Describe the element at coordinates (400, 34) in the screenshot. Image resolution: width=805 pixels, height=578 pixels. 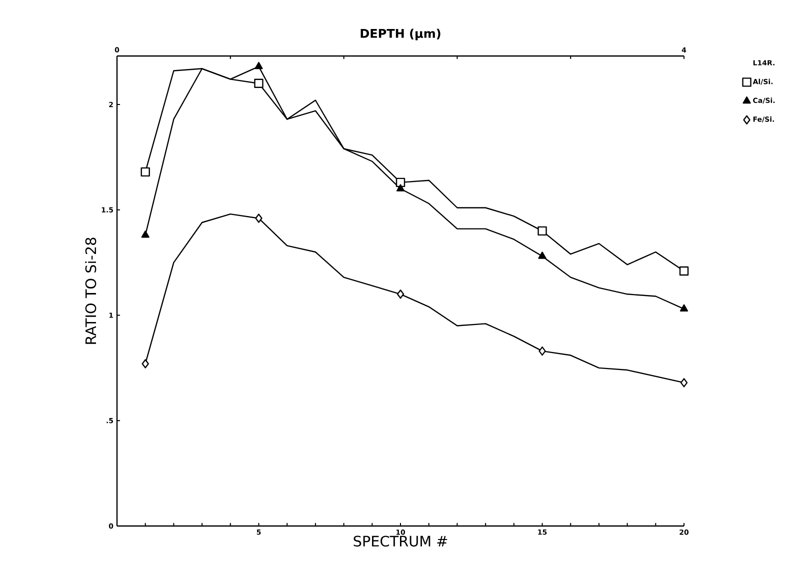
I see `x2-axis-title: DEPTH (µm)` at that location.